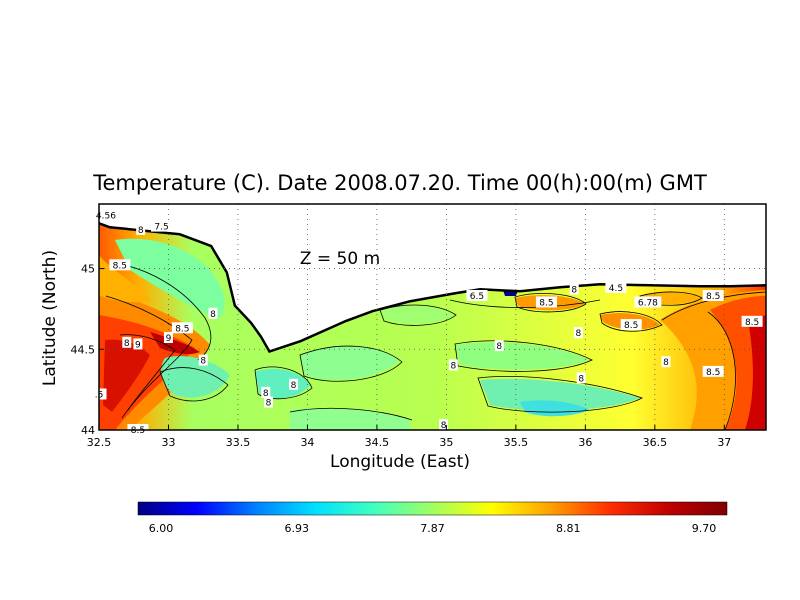 The height and width of the screenshot is (600, 800). What do you see at coordinates (432, 508) in the screenshot?
I see `colorbar` at bounding box center [432, 508].